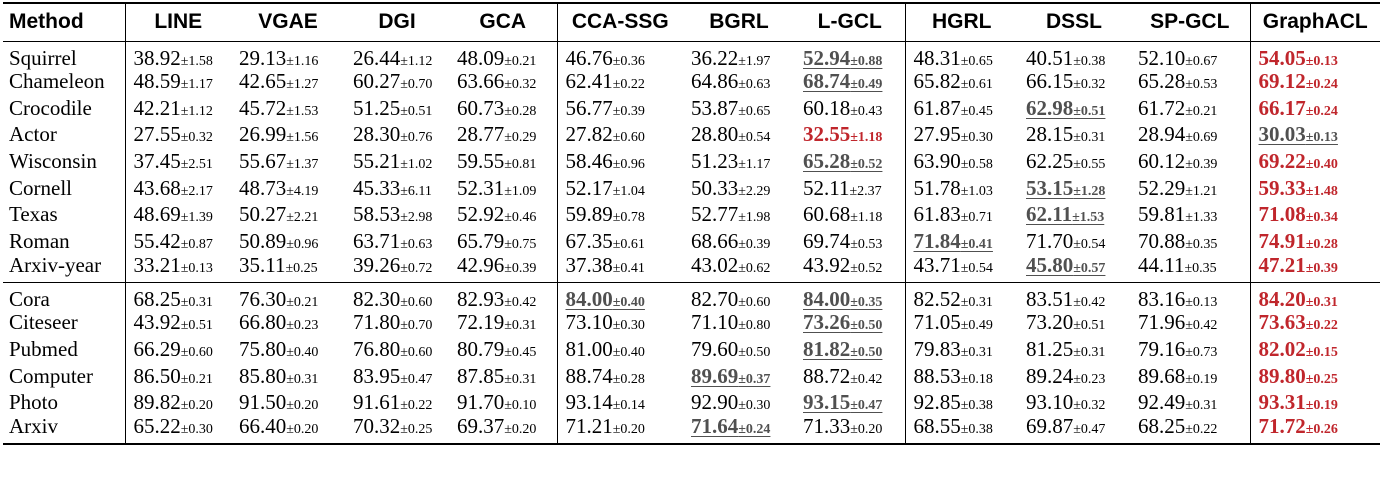 The width and height of the screenshot is (1384, 478). Describe the element at coordinates (496, 134) in the screenshot. I see `result-value-group: 28.77±0.29` at that location.